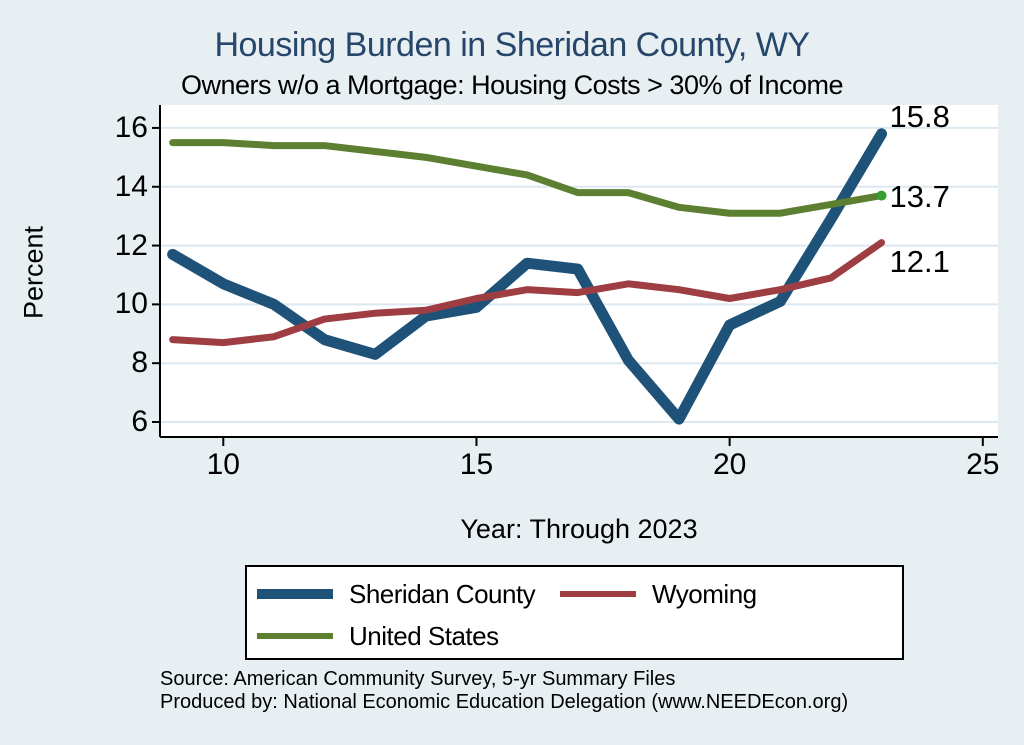  What do you see at coordinates (574, 612) in the screenshot?
I see `legend-box: Sheridan County Wyoming United States` at bounding box center [574, 612].